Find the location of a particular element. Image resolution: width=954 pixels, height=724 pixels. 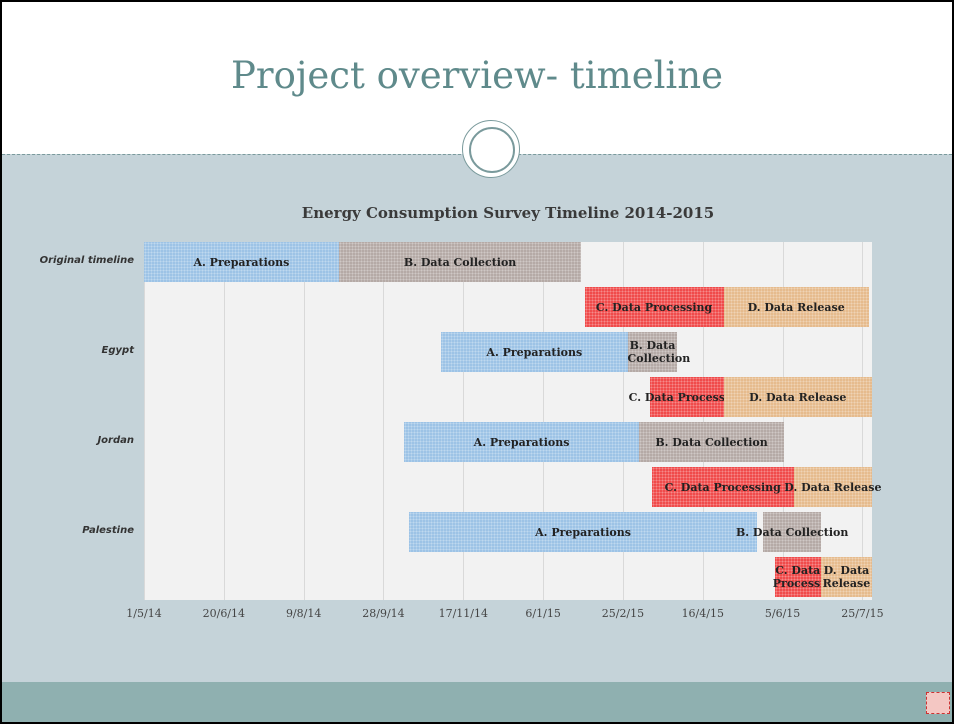

x-tick-label: 5/6/15 is located at coordinates (782, 613).